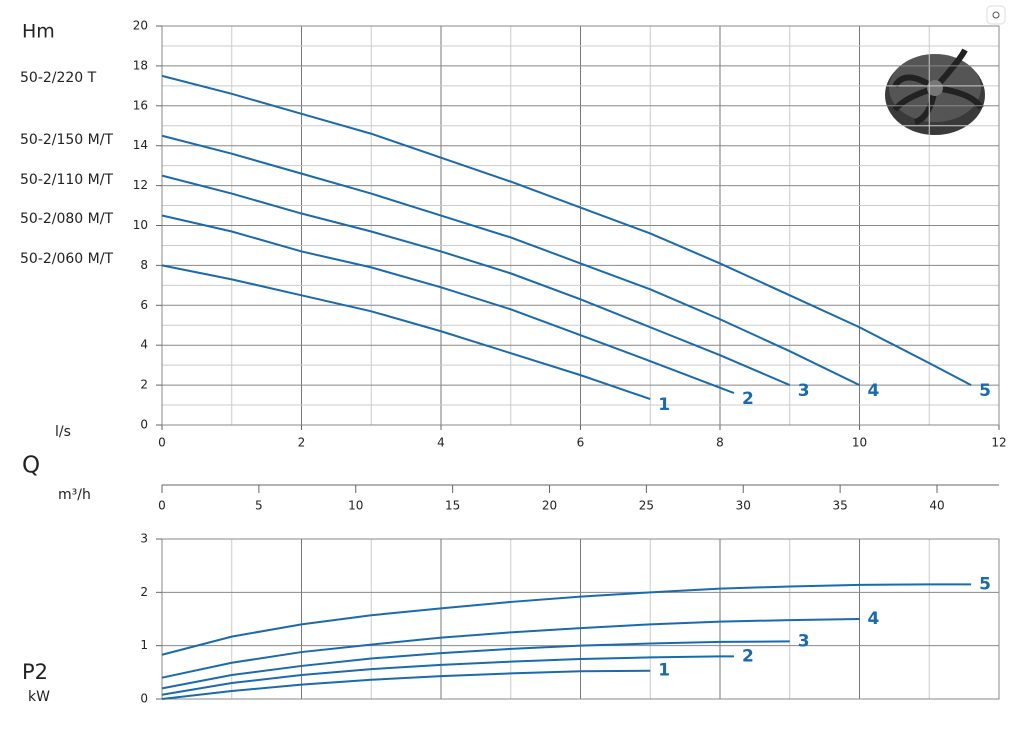 The image size is (1024, 732). What do you see at coordinates (140, 105) in the screenshot?
I see `y-tick-label: 16` at bounding box center [140, 105].